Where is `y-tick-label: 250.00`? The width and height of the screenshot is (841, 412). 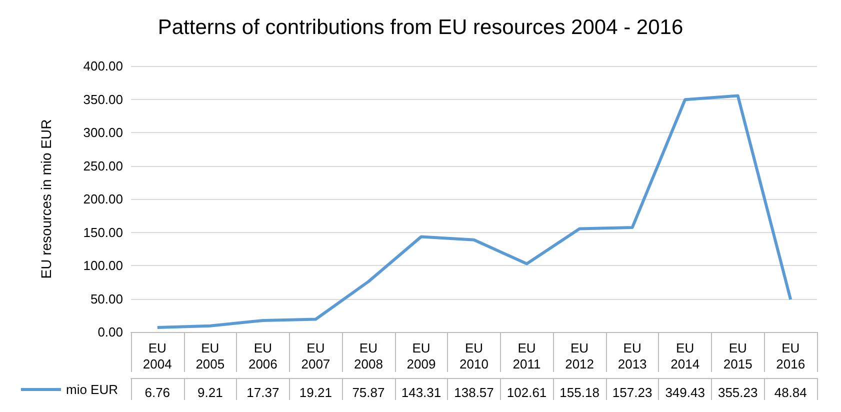
y-tick-label: 250.00 is located at coordinates (103, 166).